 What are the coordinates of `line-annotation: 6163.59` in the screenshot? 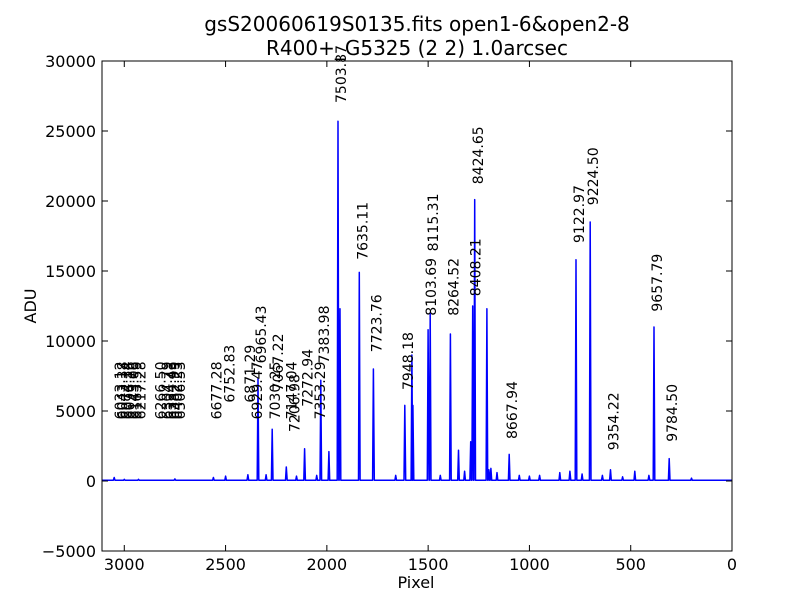 It's located at (137, 390).